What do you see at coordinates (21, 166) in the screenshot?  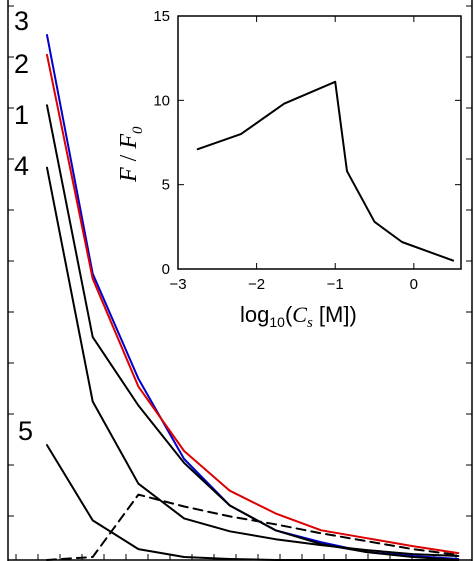 I see `curve-label-4: 4` at bounding box center [21, 166].